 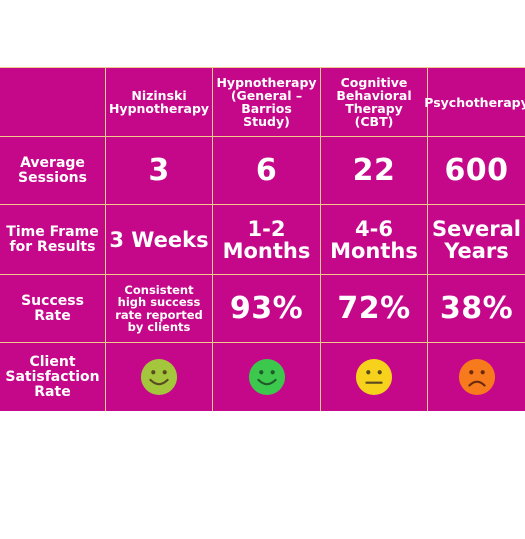 I want to click on cell-timeframe-cbt: 4-6 Months, so click(x=374, y=240).